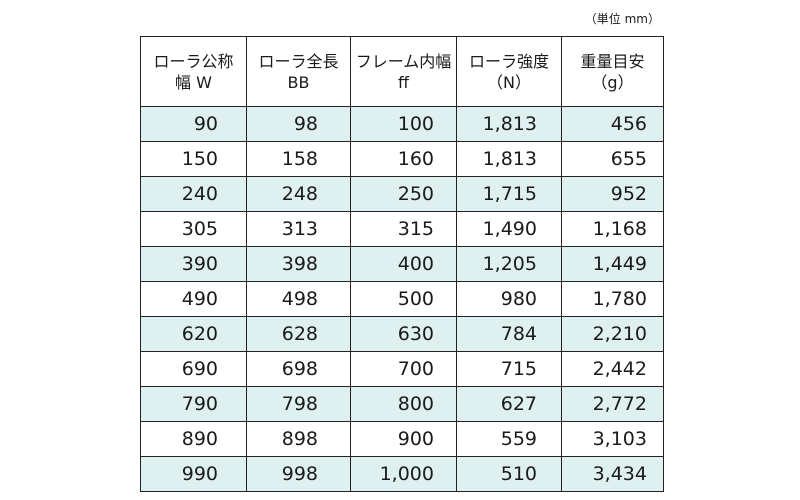 The image size is (800, 500). Describe the element at coordinates (612, 194) in the screenshot. I see `cell-weight: 952` at that location.